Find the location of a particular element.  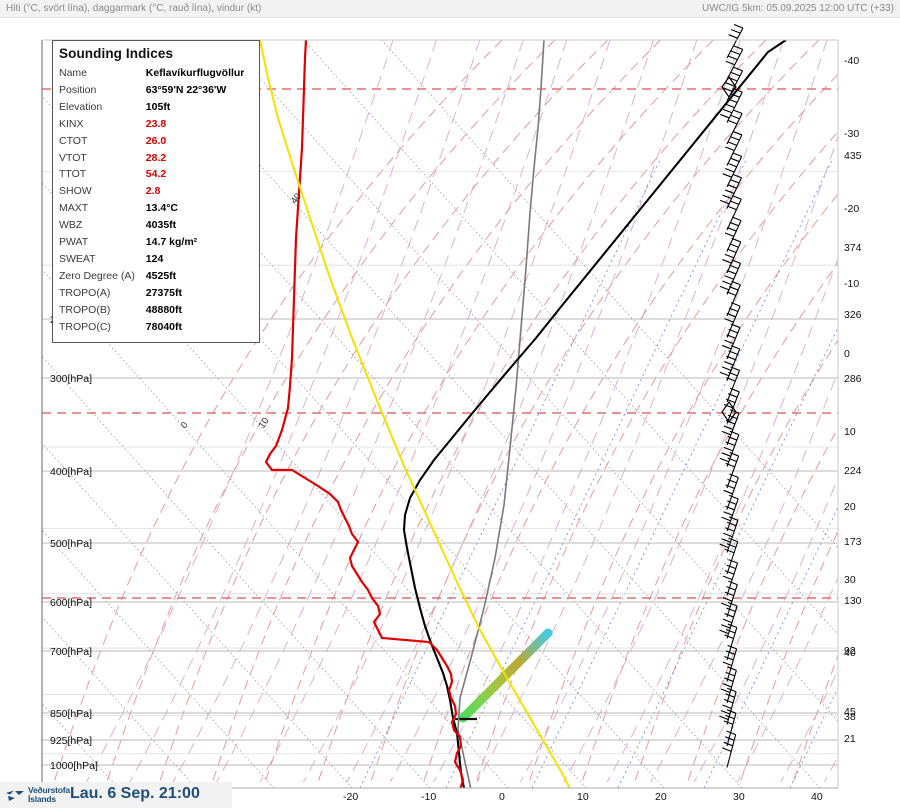

right-height-label: 38 is located at coordinates (850, 717).